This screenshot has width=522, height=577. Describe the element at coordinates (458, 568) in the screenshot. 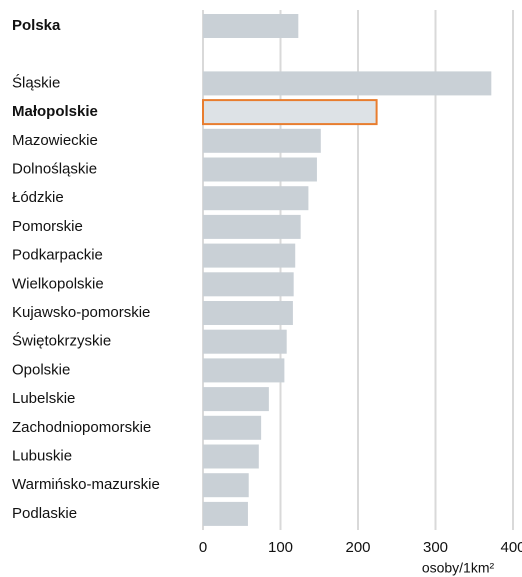

I see `x-axis-label: osoby/1km²` at that location.